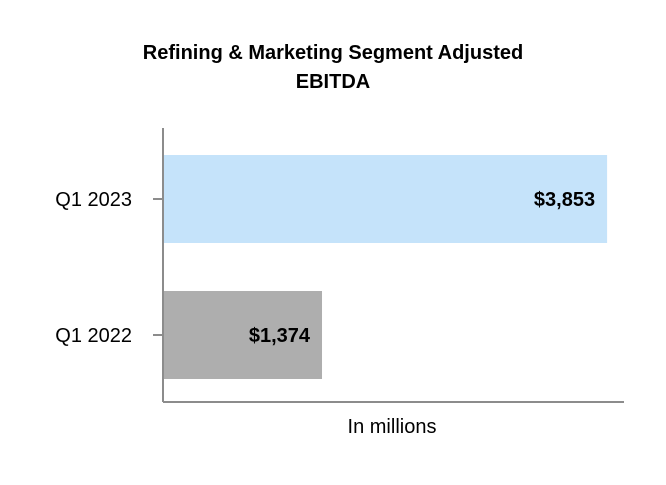  What do you see at coordinates (243, 335) in the screenshot?
I see `bar-q1-2022` at bounding box center [243, 335].